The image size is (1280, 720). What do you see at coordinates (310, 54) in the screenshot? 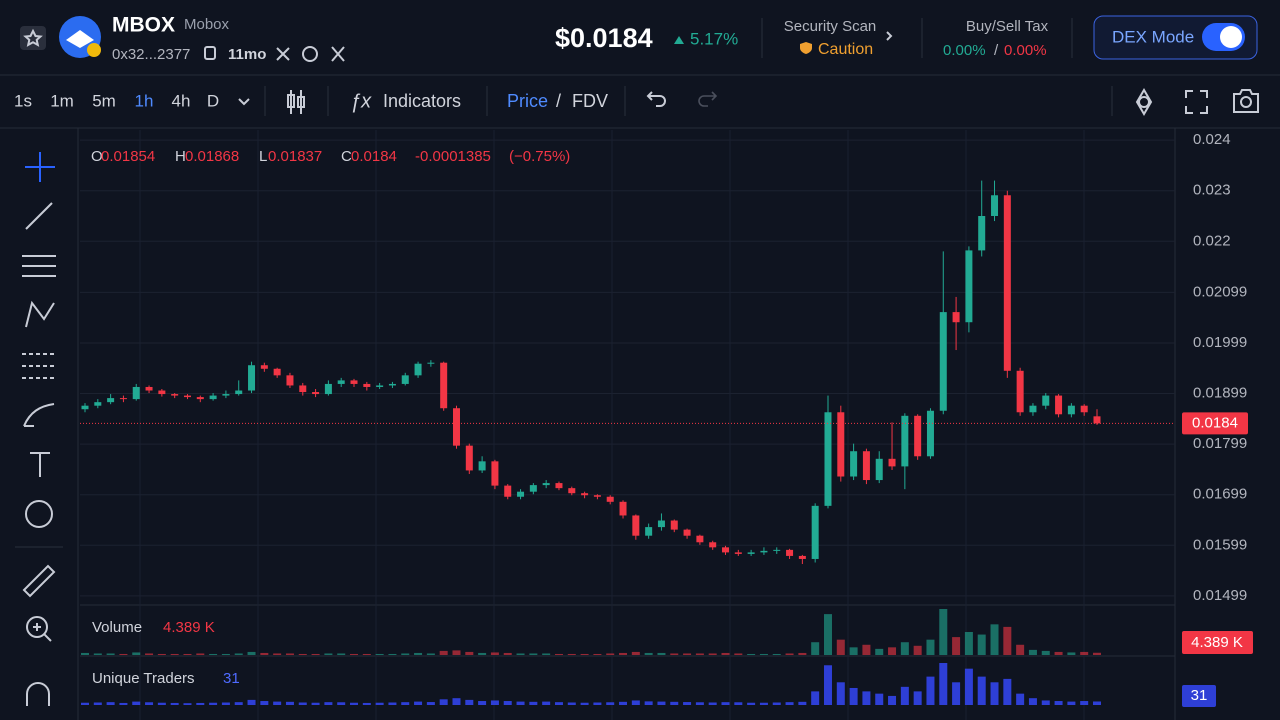
I see `website-icon` at bounding box center [310, 54].